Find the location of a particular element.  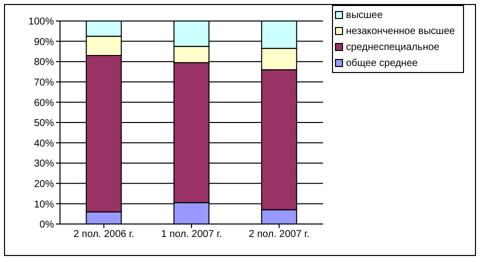

y-tick-label: 100% is located at coordinates (41, 22).